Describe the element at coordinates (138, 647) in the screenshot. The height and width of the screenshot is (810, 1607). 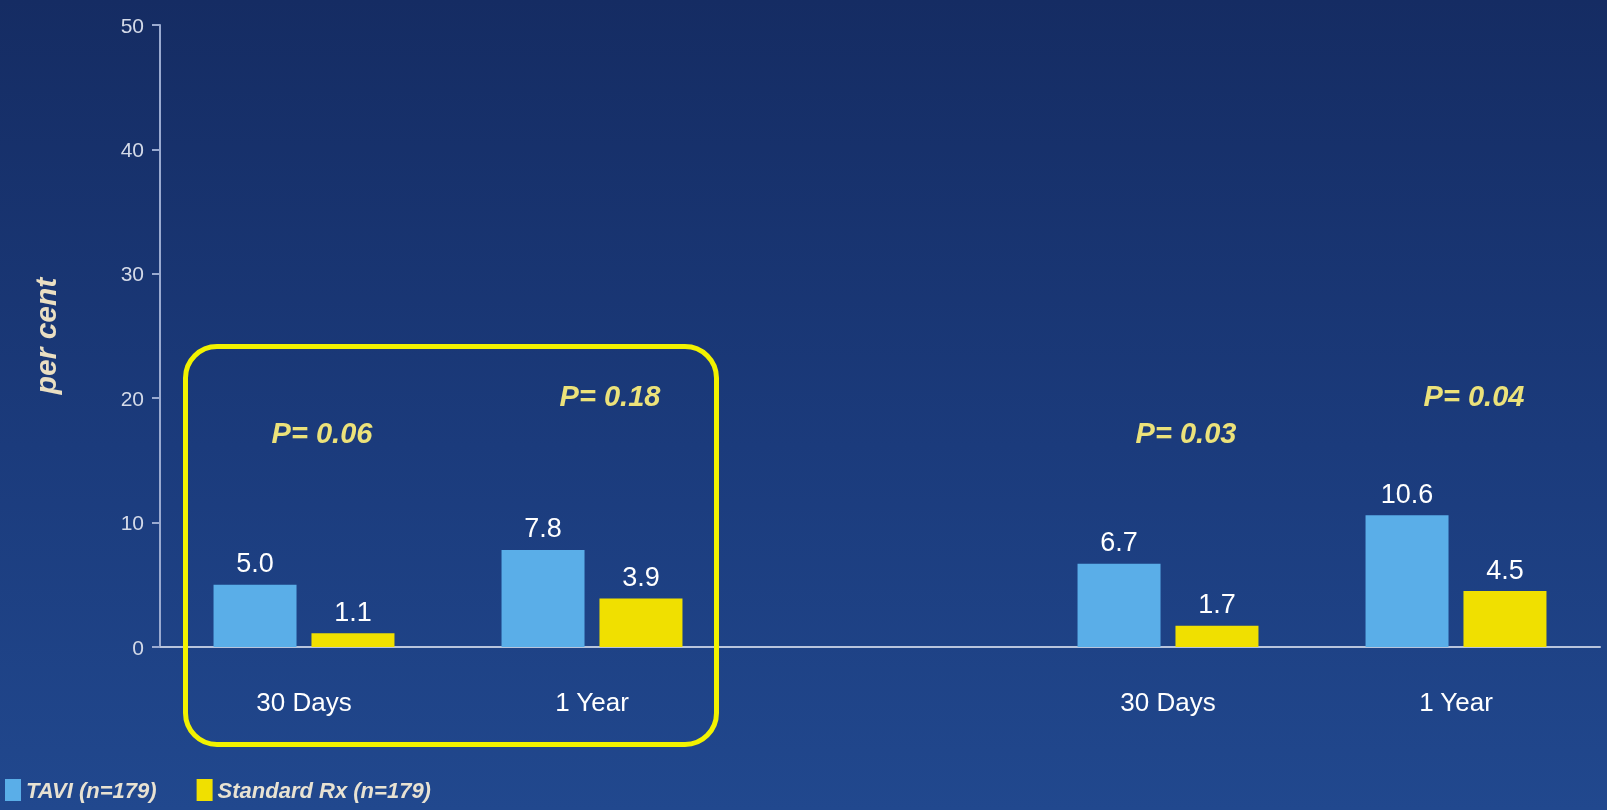
I see `y-tick-label: 0` at that location.